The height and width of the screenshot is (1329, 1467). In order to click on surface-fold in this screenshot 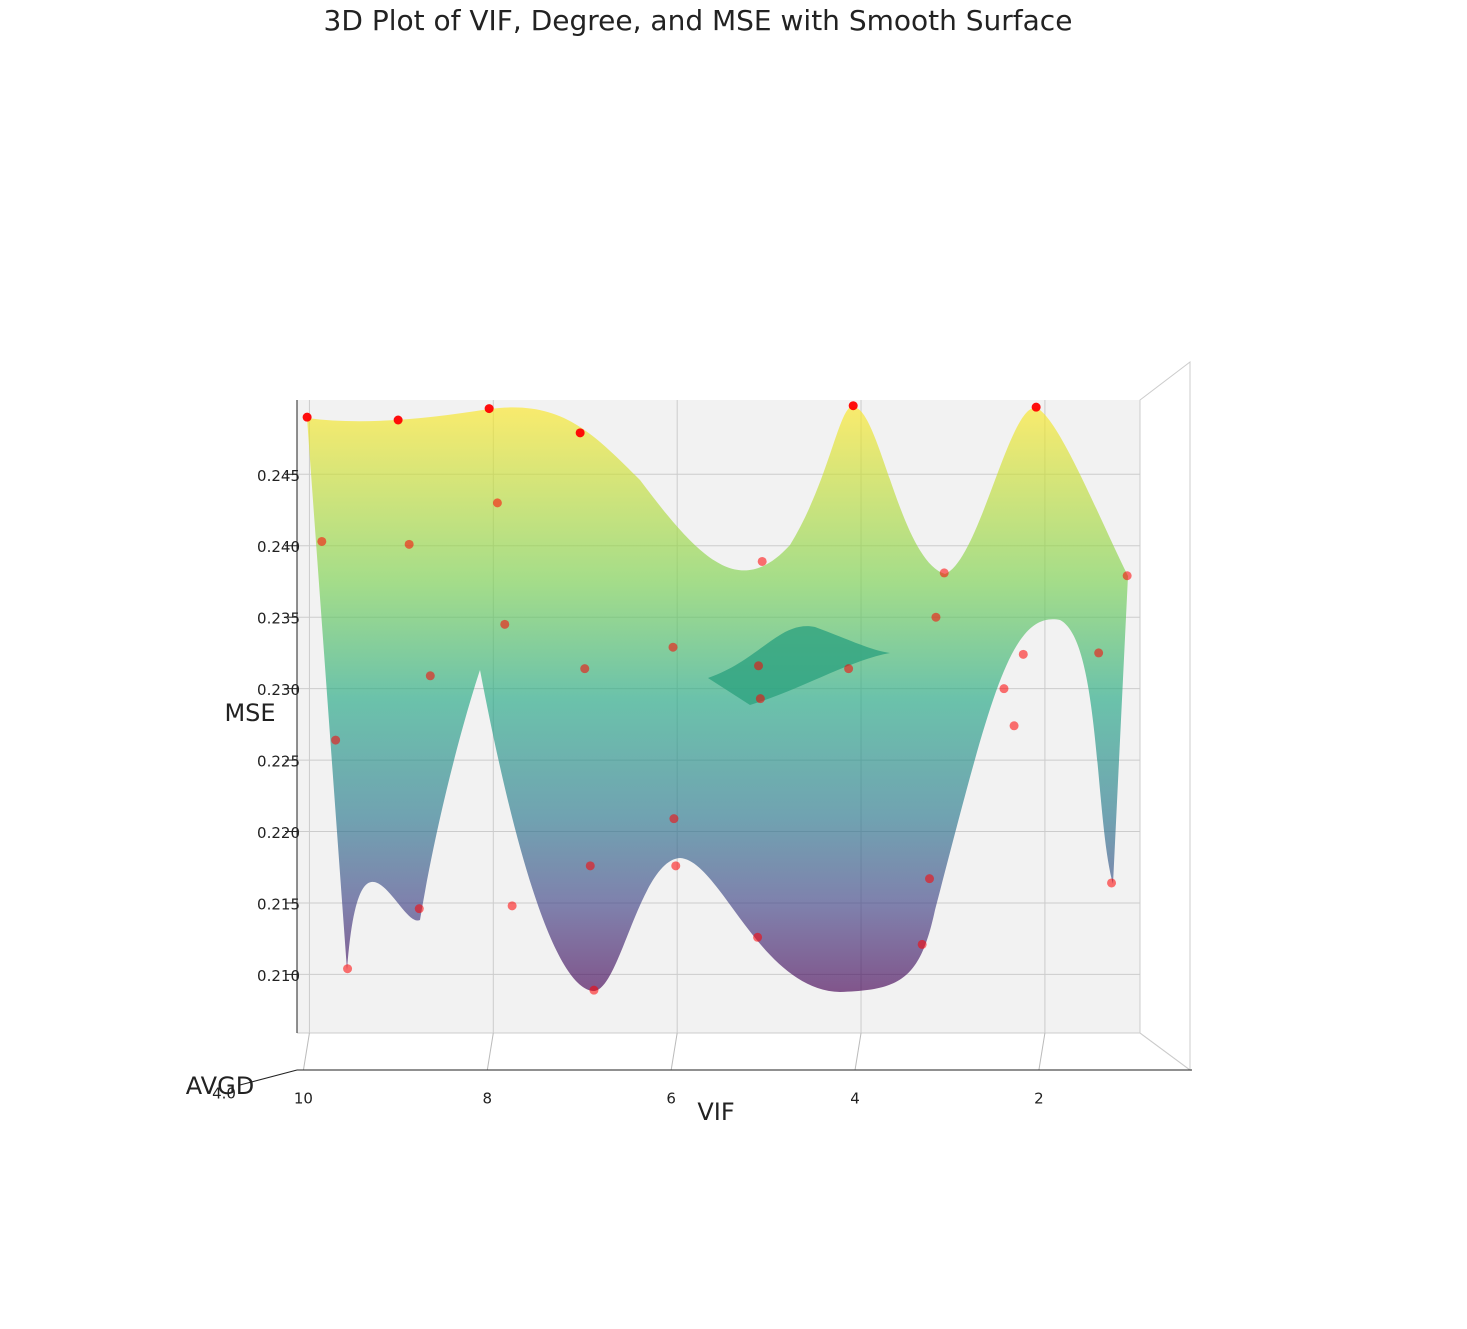, I will do `click(799, 665)`.